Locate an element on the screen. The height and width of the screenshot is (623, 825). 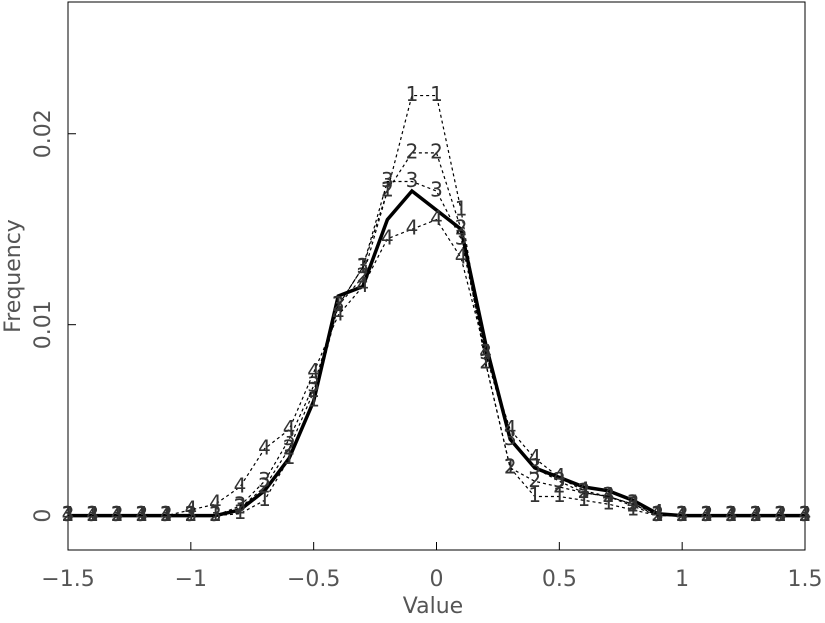
y-tick-label: 0 is located at coordinates (43, 516).